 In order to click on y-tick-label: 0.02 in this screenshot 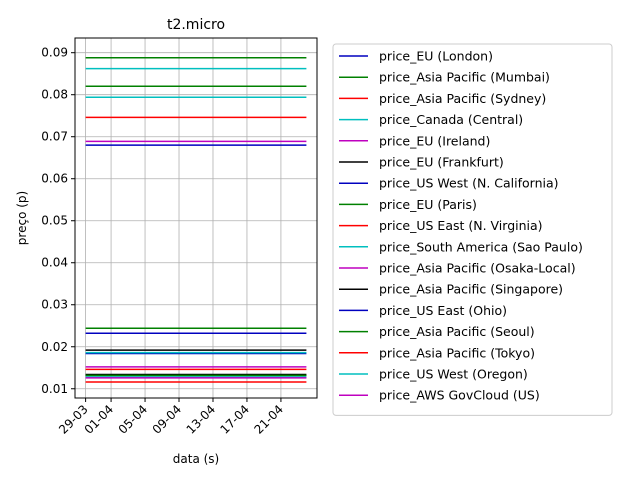, I will do `click(54, 347)`.